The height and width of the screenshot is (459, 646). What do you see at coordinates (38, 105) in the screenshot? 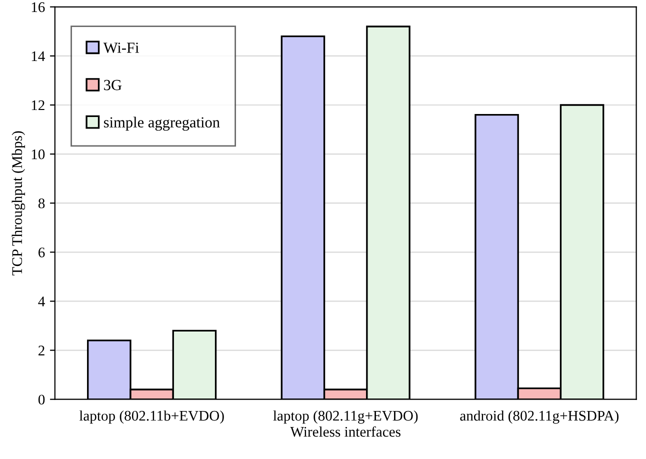
I see `y-tick-label: 12` at bounding box center [38, 105].